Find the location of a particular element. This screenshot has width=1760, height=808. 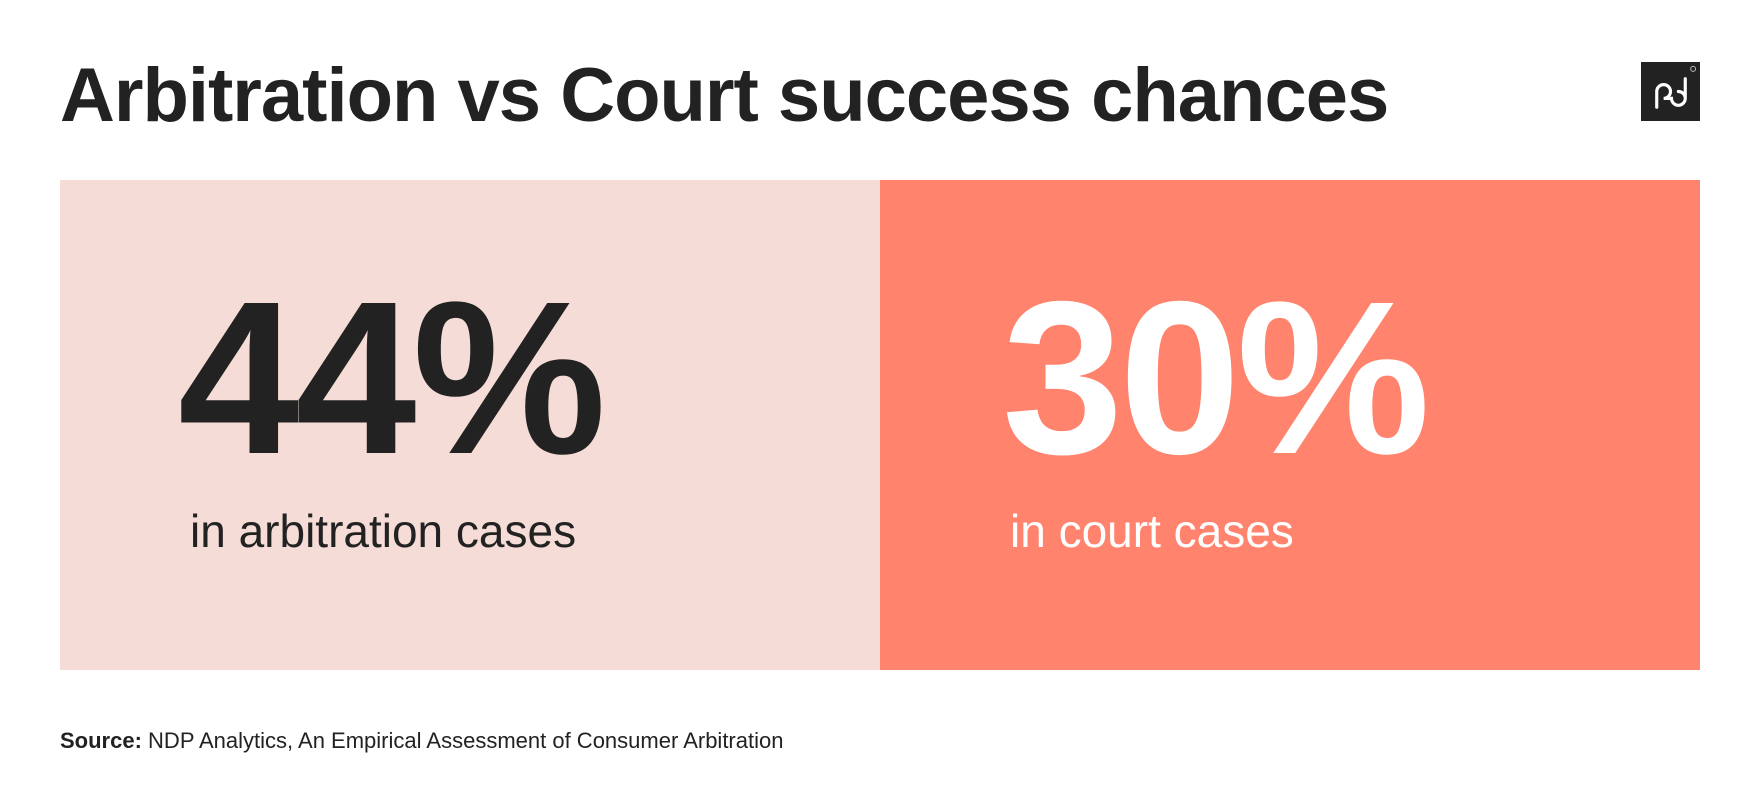

arbitration-percentage: 44% is located at coordinates (392, 378).